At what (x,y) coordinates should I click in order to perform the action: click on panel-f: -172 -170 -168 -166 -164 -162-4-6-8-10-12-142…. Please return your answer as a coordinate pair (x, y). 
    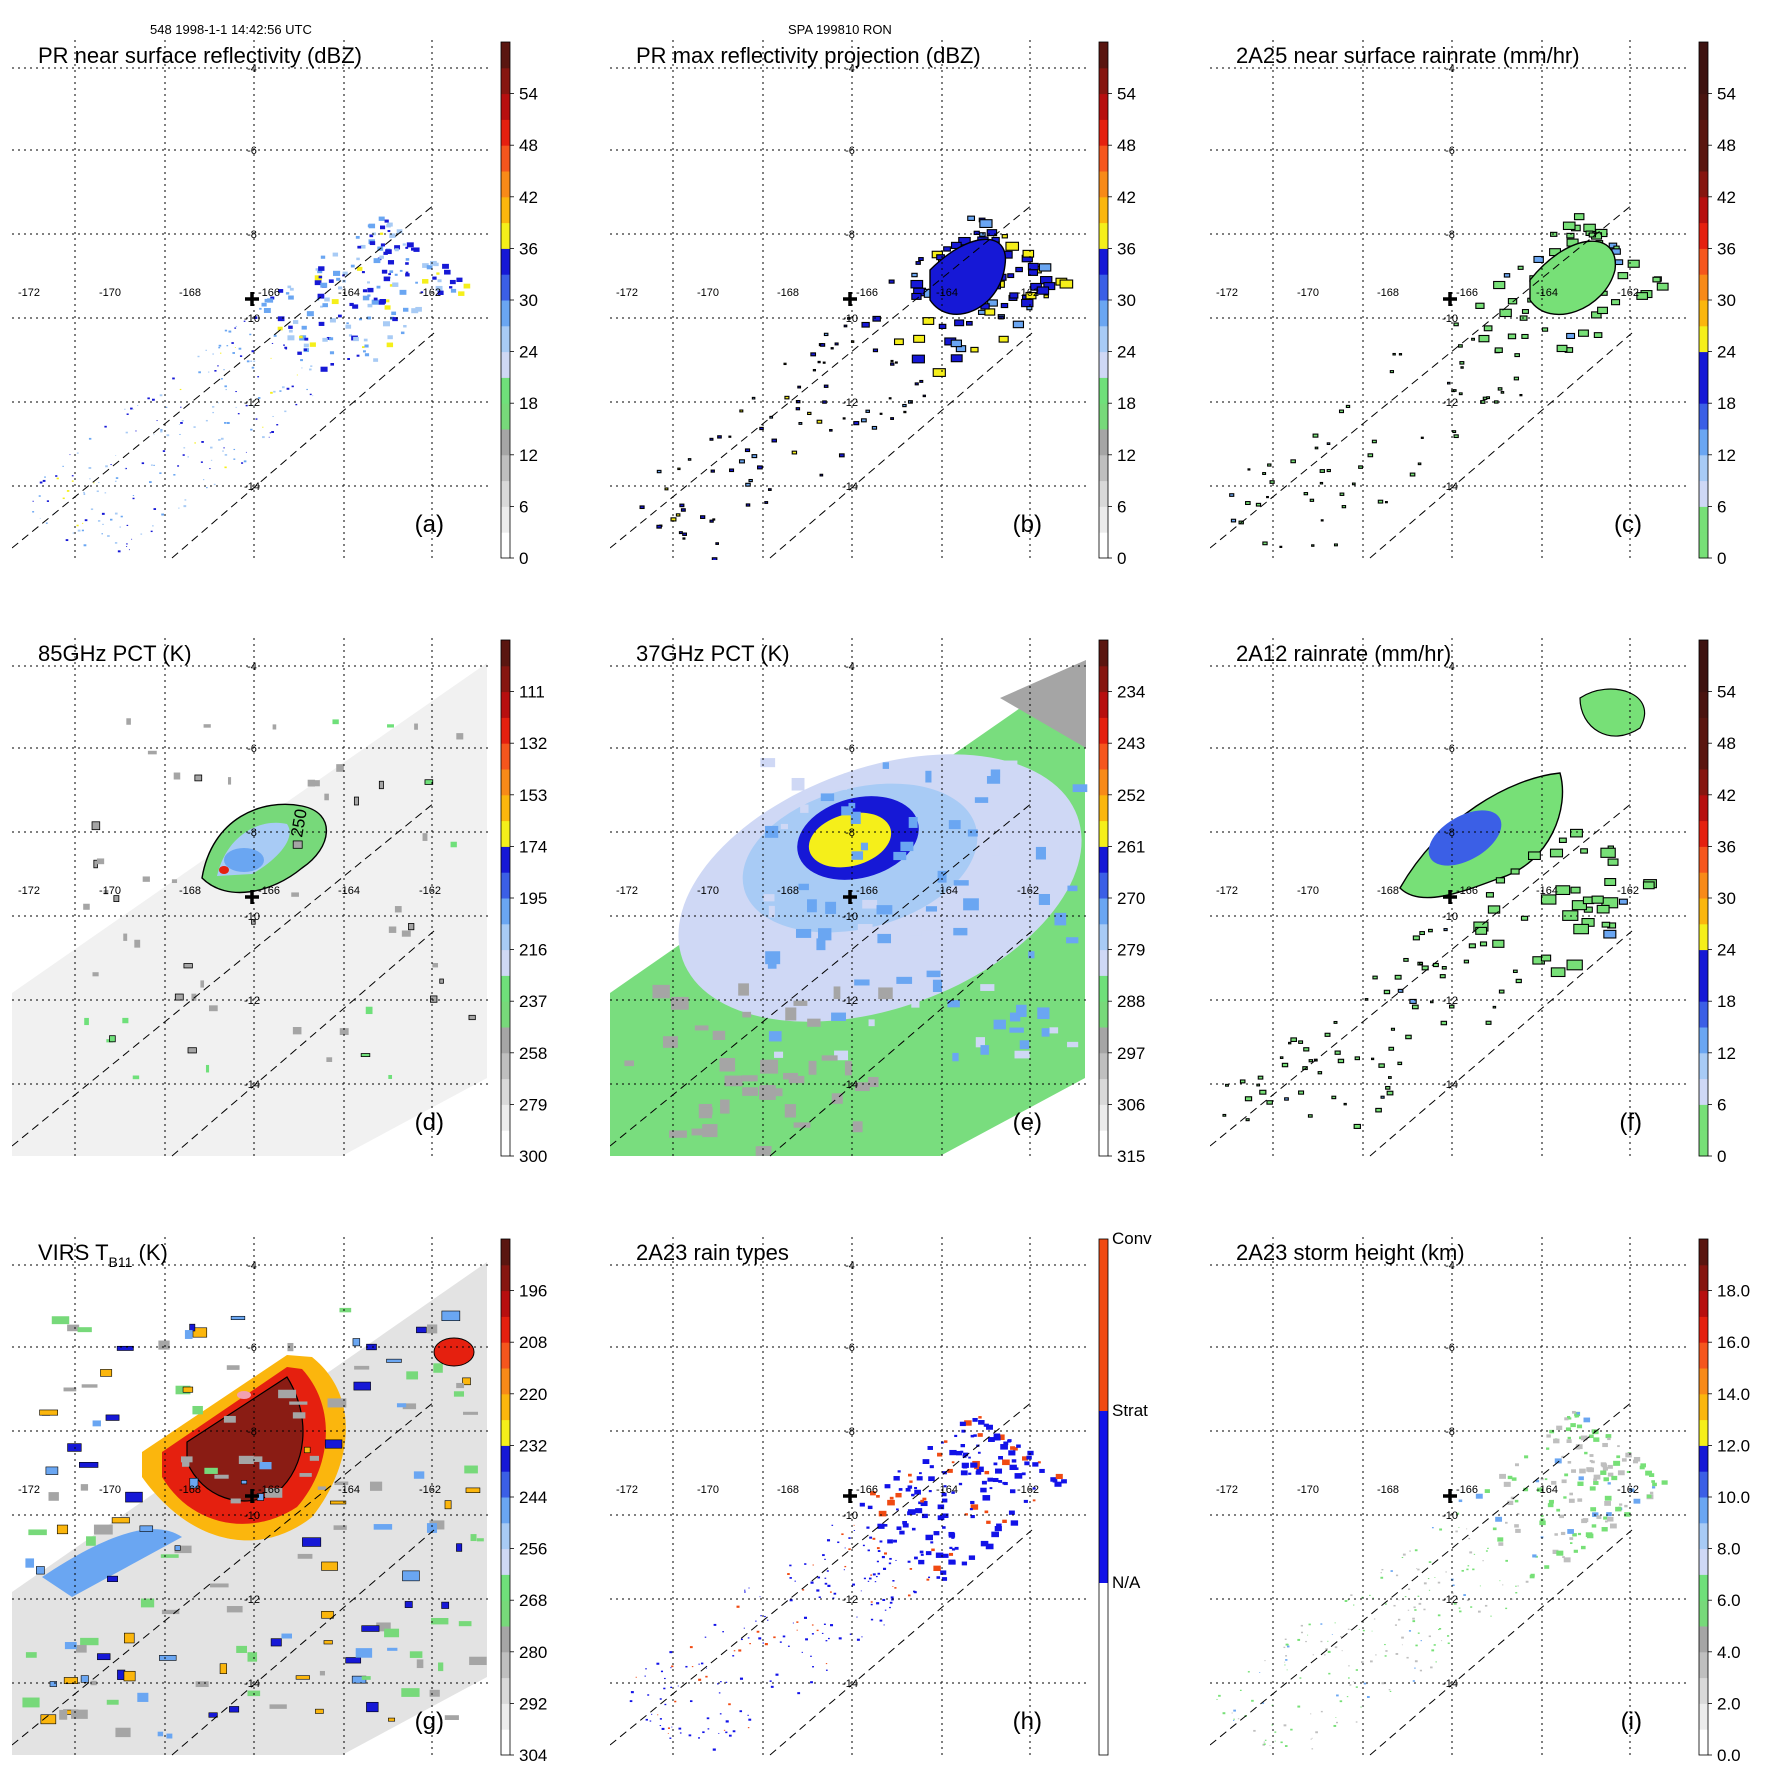
    Looking at the image, I should click on (1449, 897).